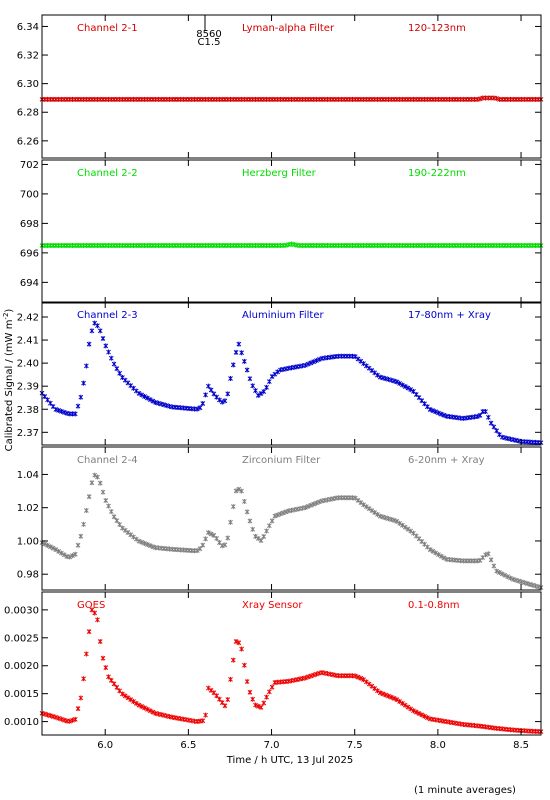 Image resolution: width=550 pixels, height=800 pixels. I want to click on event-marker-label-bottom: C1.5, so click(209, 42).